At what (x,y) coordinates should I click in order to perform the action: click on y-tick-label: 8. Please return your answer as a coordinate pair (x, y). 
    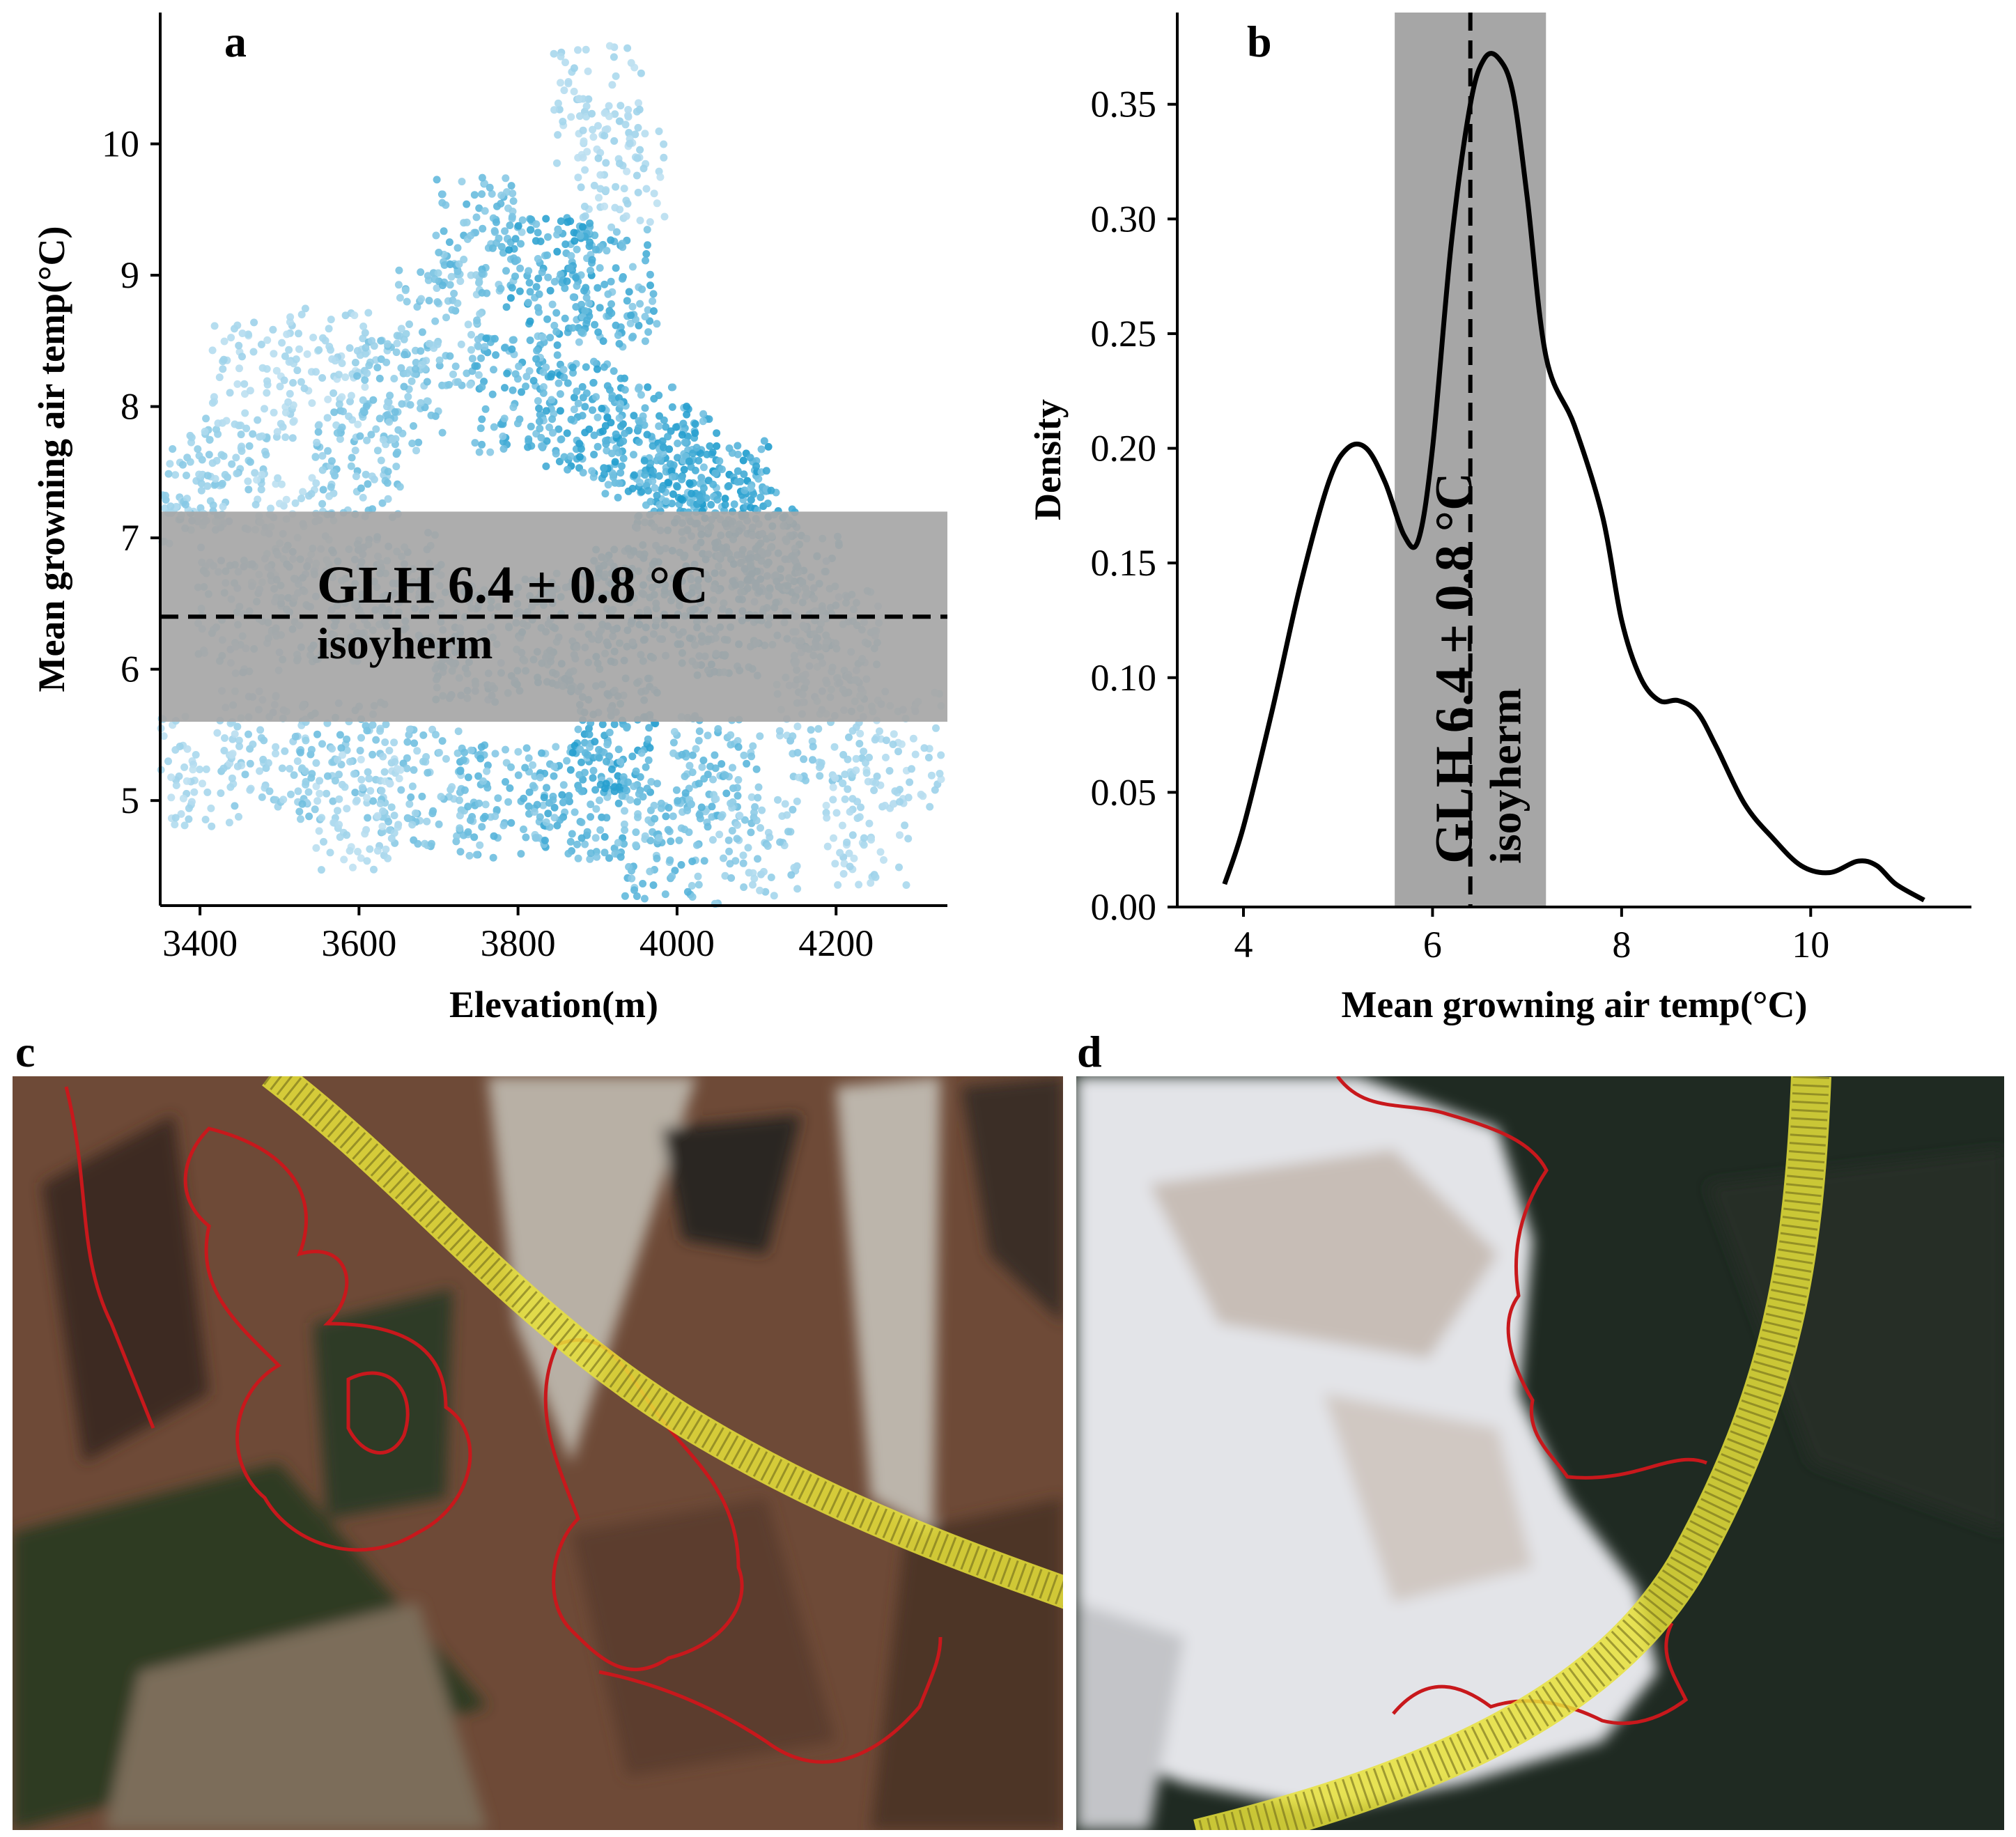
    Looking at the image, I should click on (130, 407).